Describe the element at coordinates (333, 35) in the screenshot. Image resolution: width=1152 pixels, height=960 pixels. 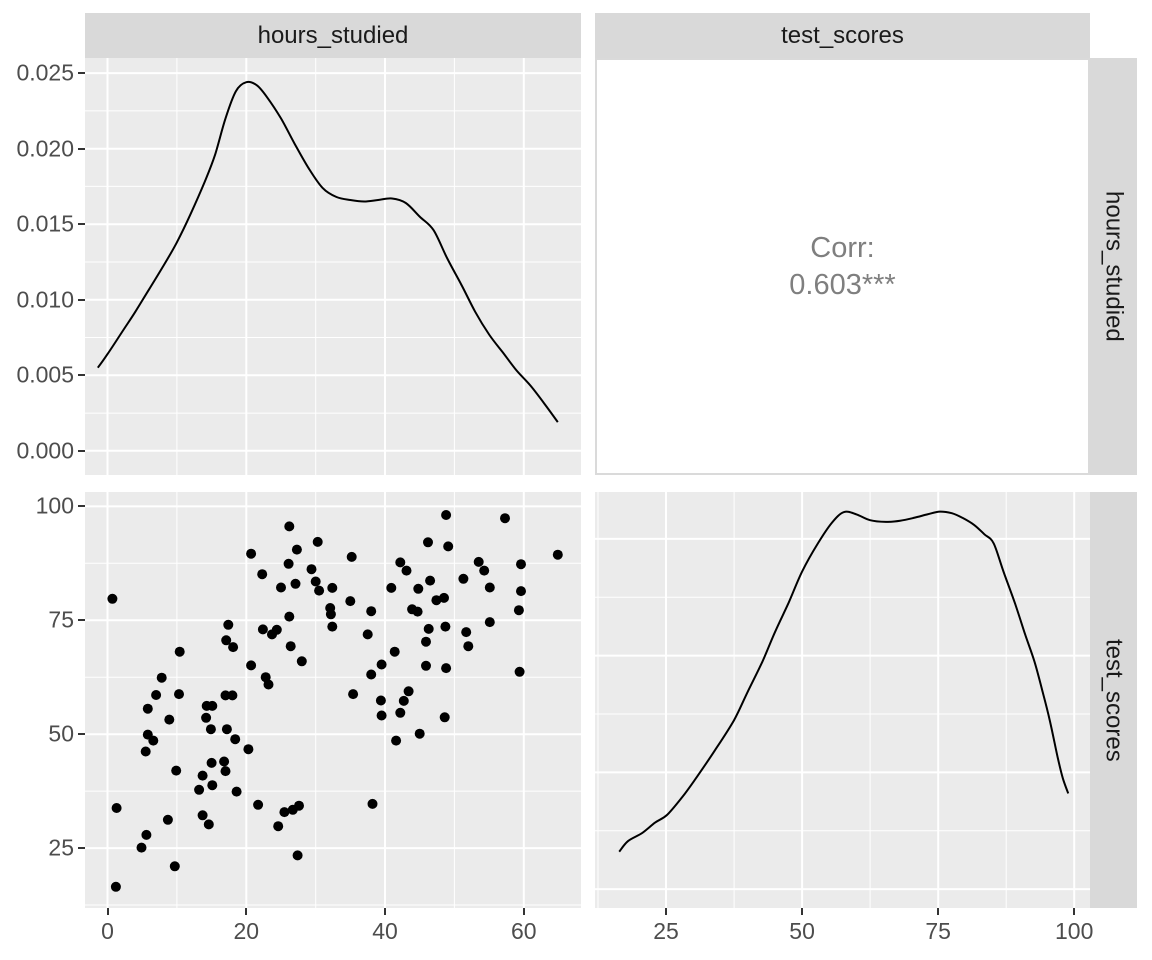
I see `strip-label: hours_studied` at that location.